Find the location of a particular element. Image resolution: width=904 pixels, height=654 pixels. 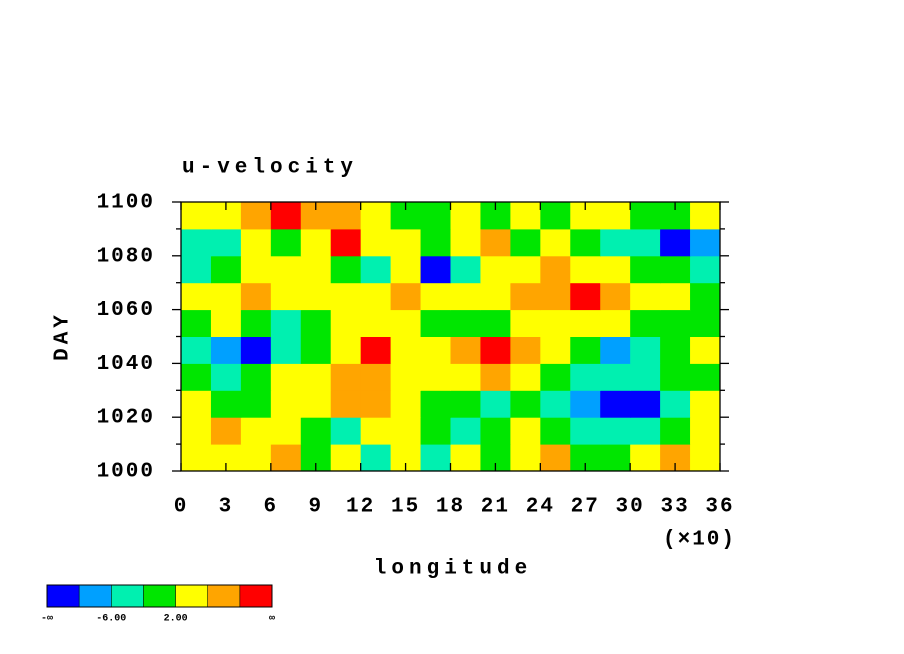

colorbar-label: 2.00 is located at coordinates (176, 619).